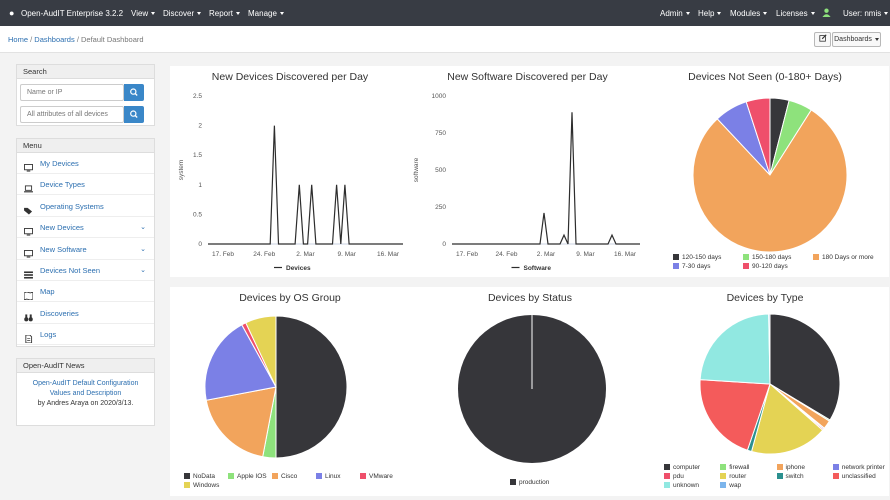  I want to click on legend-label: Devices, so click(298, 268).